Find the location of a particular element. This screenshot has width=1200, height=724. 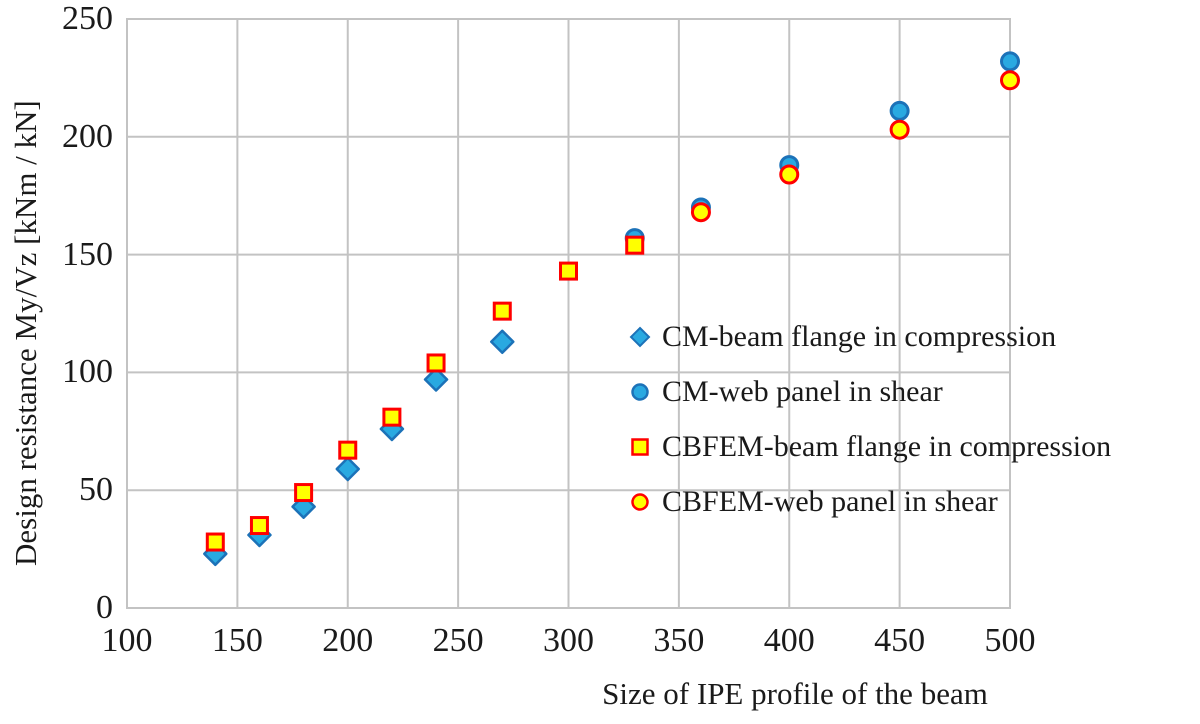

legend-label: CBFEM-beam flange in compression is located at coordinates (887, 446).